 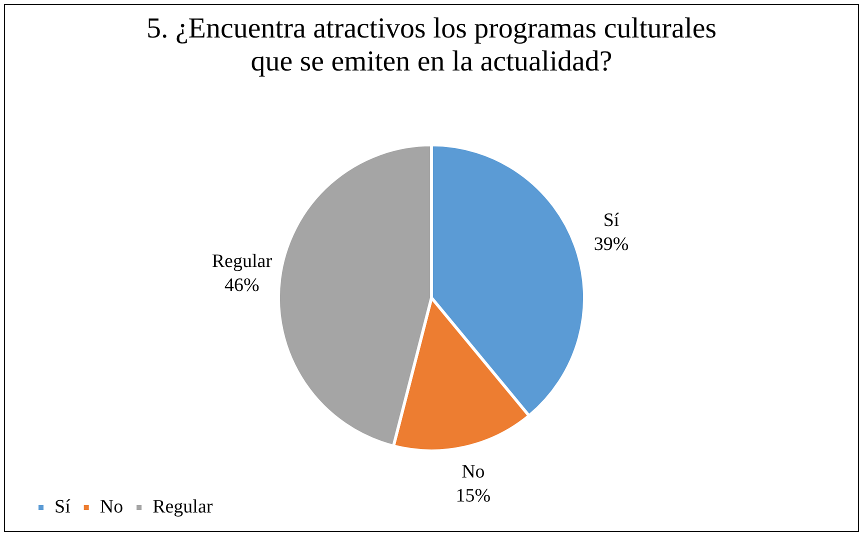 I want to click on slice-label: No, so click(x=473, y=471).